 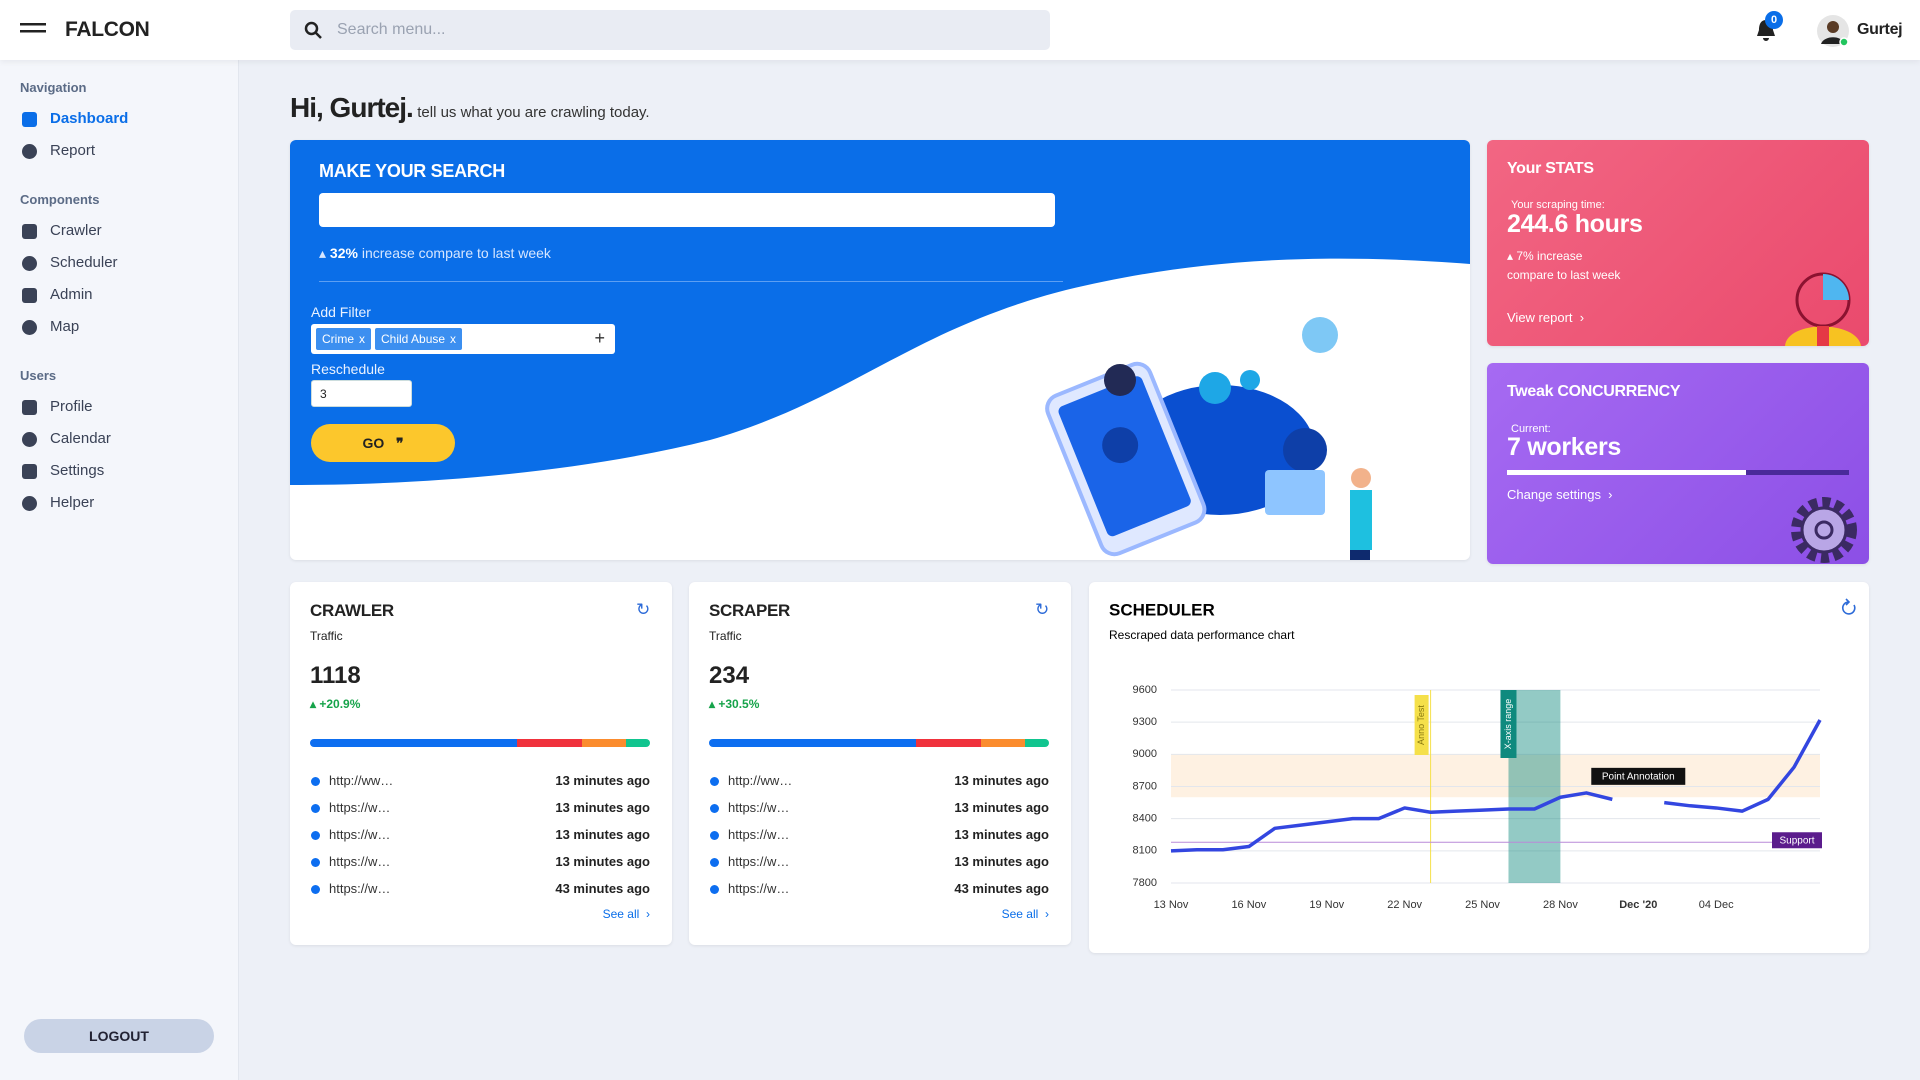 I want to click on stats-label: Your scraping time:, so click(x=1558, y=205).